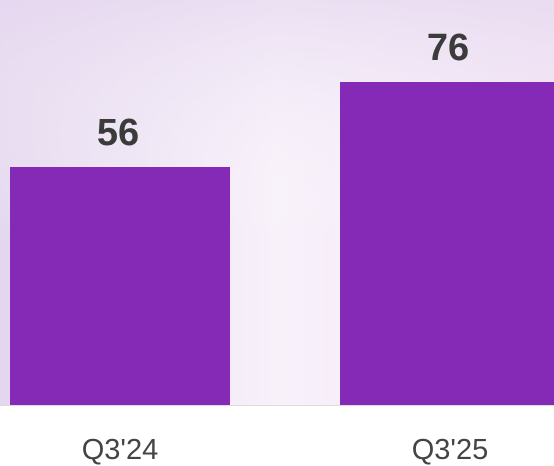 Image resolution: width=554 pixels, height=466 pixels. What do you see at coordinates (450, 450) in the screenshot?
I see `x-tick-label: Q3'25` at bounding box center [450, 450].